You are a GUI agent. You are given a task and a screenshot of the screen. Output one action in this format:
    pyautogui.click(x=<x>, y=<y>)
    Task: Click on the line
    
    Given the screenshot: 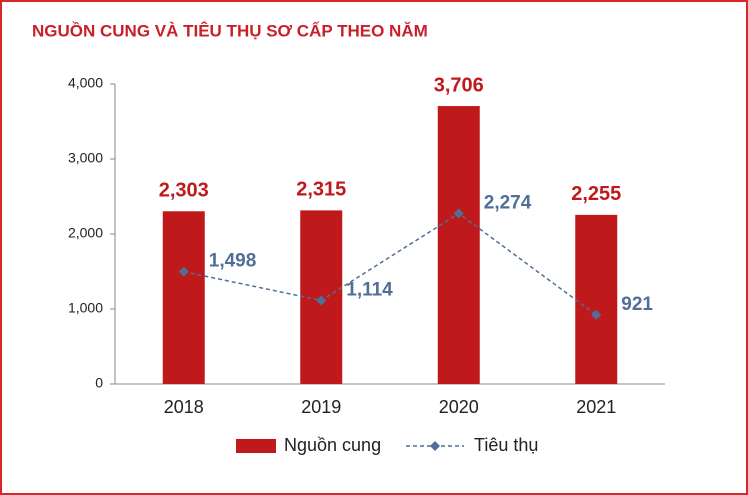 What is the action you would take?
    pyautogui.click(x=390, y=264)
    